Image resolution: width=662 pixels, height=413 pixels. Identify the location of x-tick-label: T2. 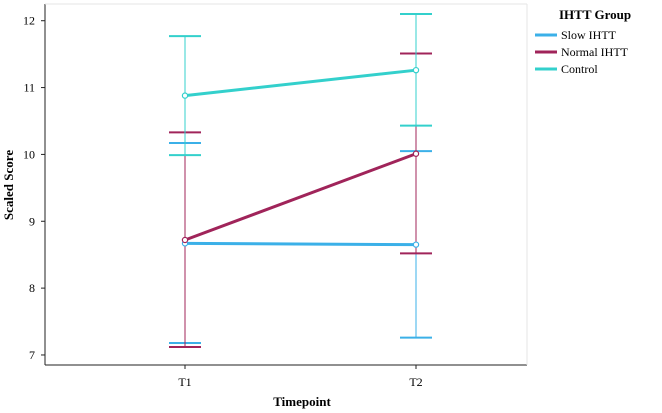
(415, 382).